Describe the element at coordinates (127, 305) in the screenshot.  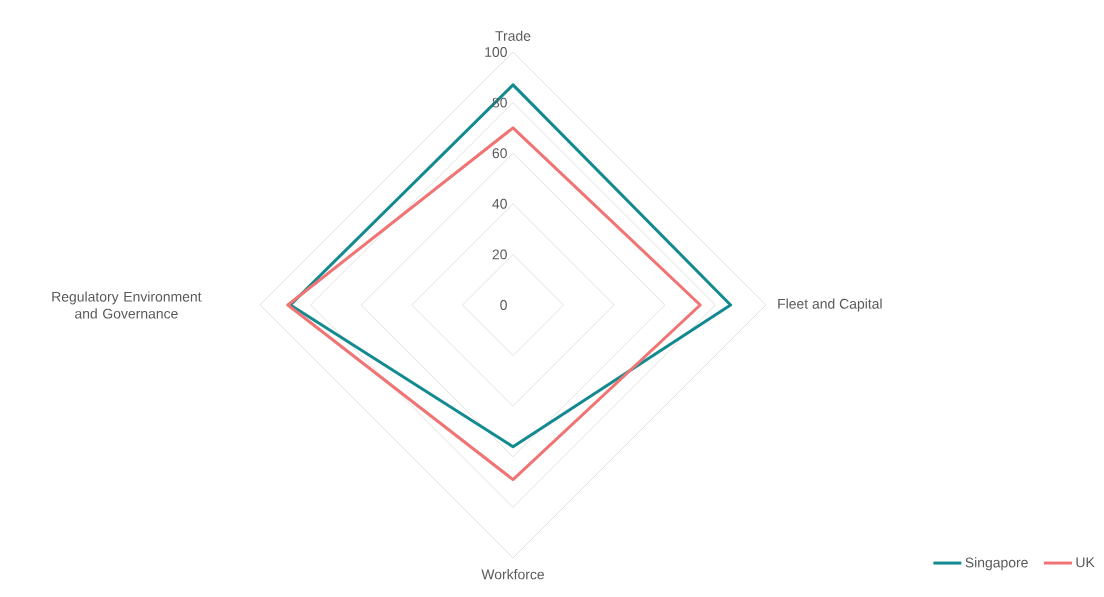
I see `spoke-label: Regulatory Environment and Governance` at that location.